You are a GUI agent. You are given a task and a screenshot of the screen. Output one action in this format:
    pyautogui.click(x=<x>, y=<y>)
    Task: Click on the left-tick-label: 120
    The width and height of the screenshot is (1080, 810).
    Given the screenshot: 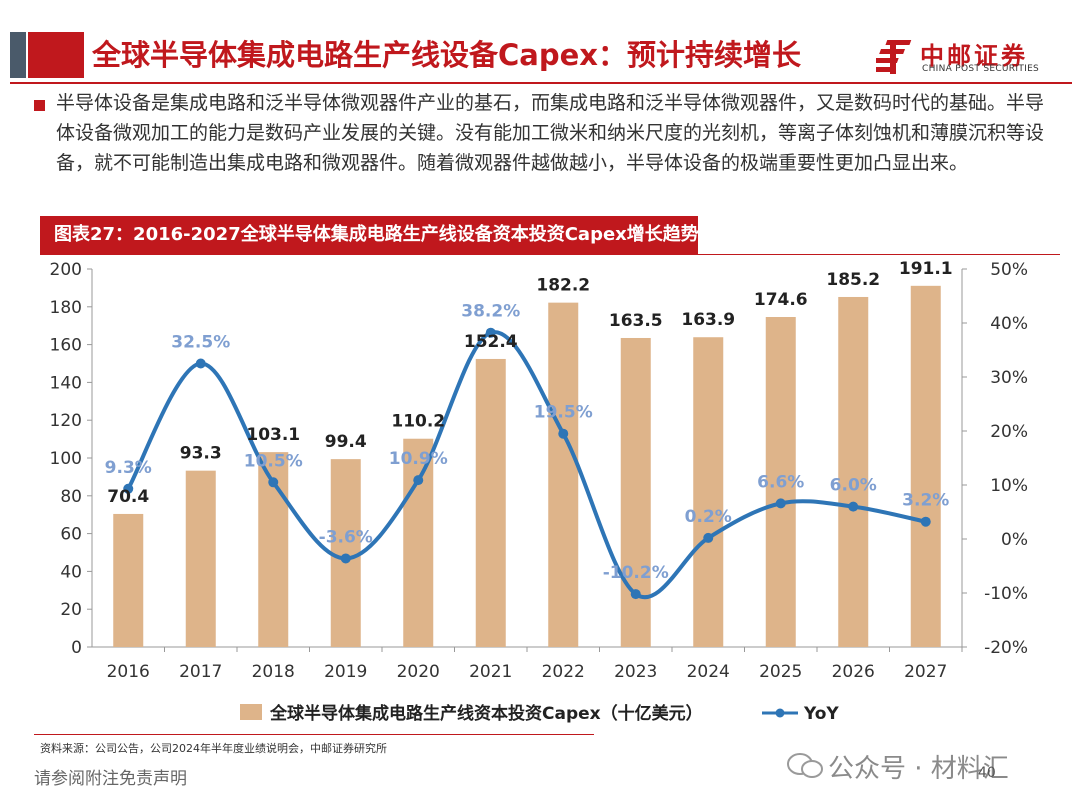 What is the action you would take?
    pyautogui.click(x=66, y=421)
    